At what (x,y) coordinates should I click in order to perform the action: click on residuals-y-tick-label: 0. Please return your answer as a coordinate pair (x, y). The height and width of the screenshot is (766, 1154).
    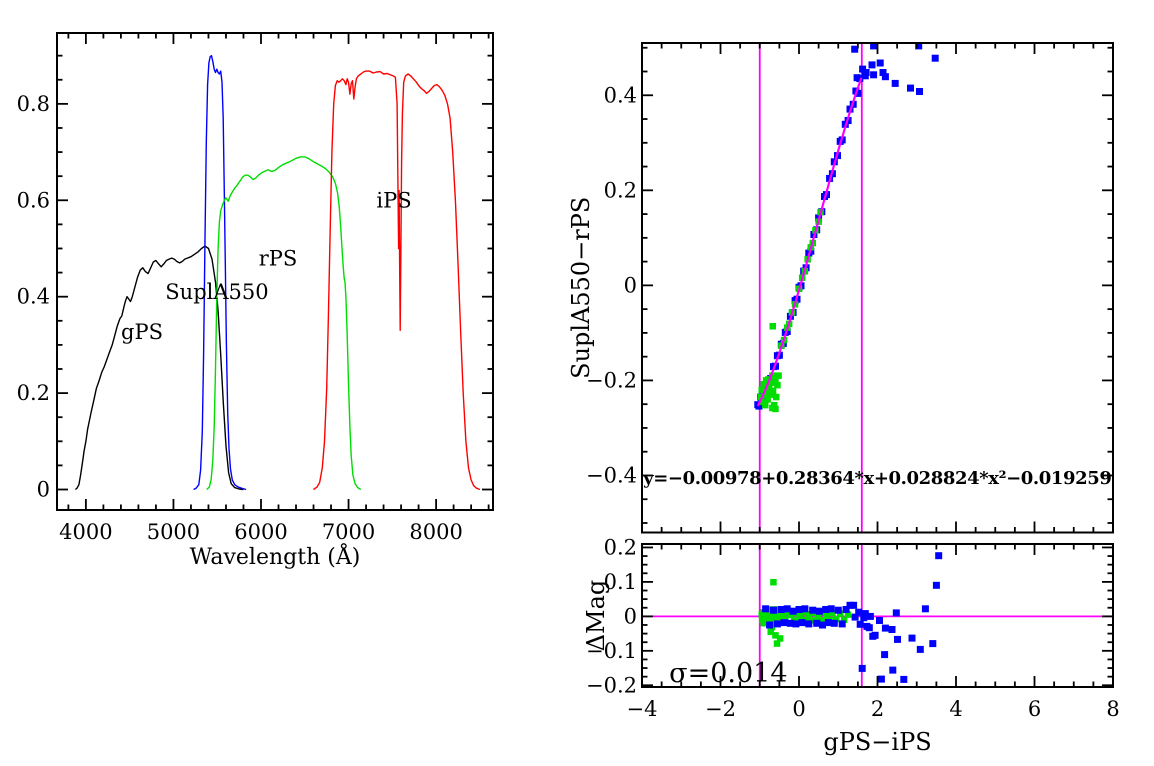
    Looking at the image, I should click on (630, 616).